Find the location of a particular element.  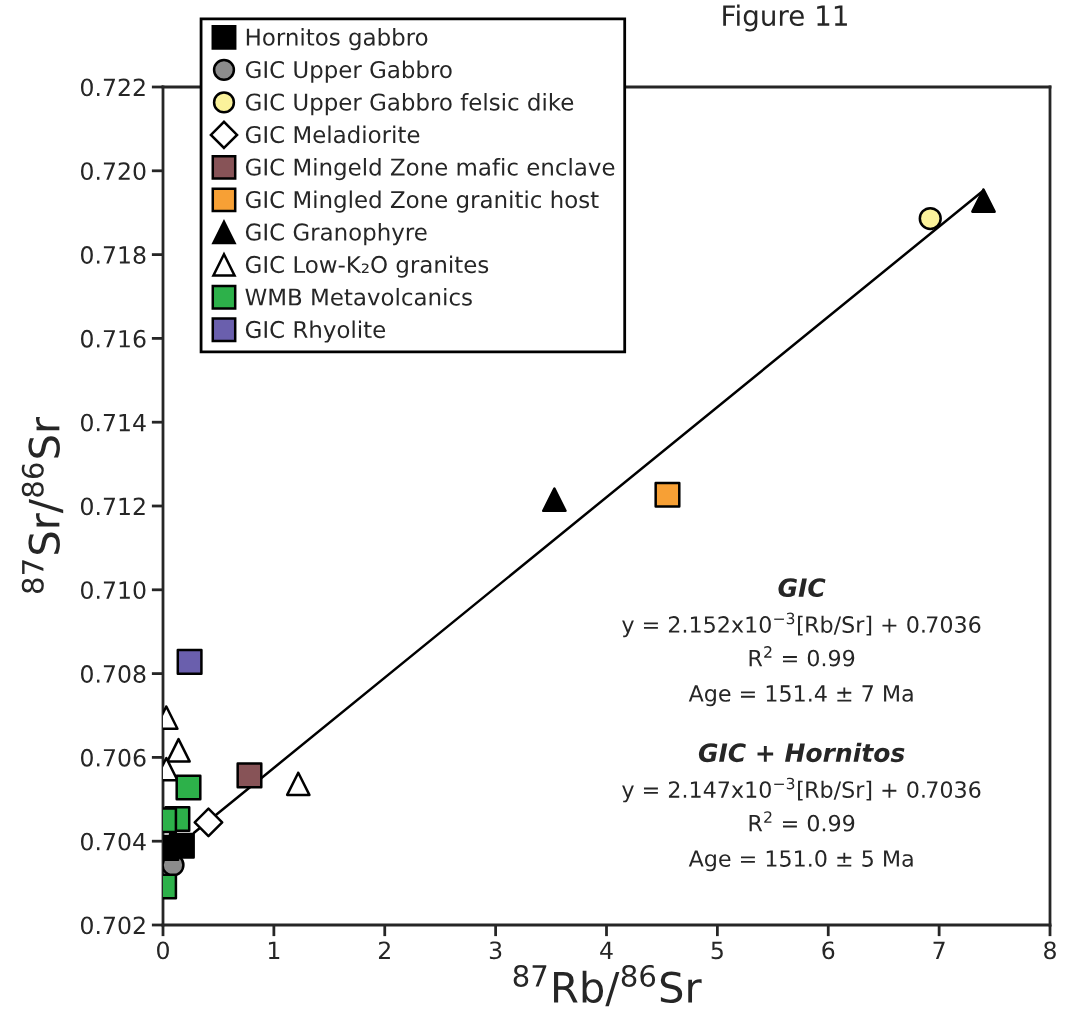

annotation: y = 2.152x10$^{−3}$[Rb/Sr] + 0.7036 is located at coordinates (801, 625).